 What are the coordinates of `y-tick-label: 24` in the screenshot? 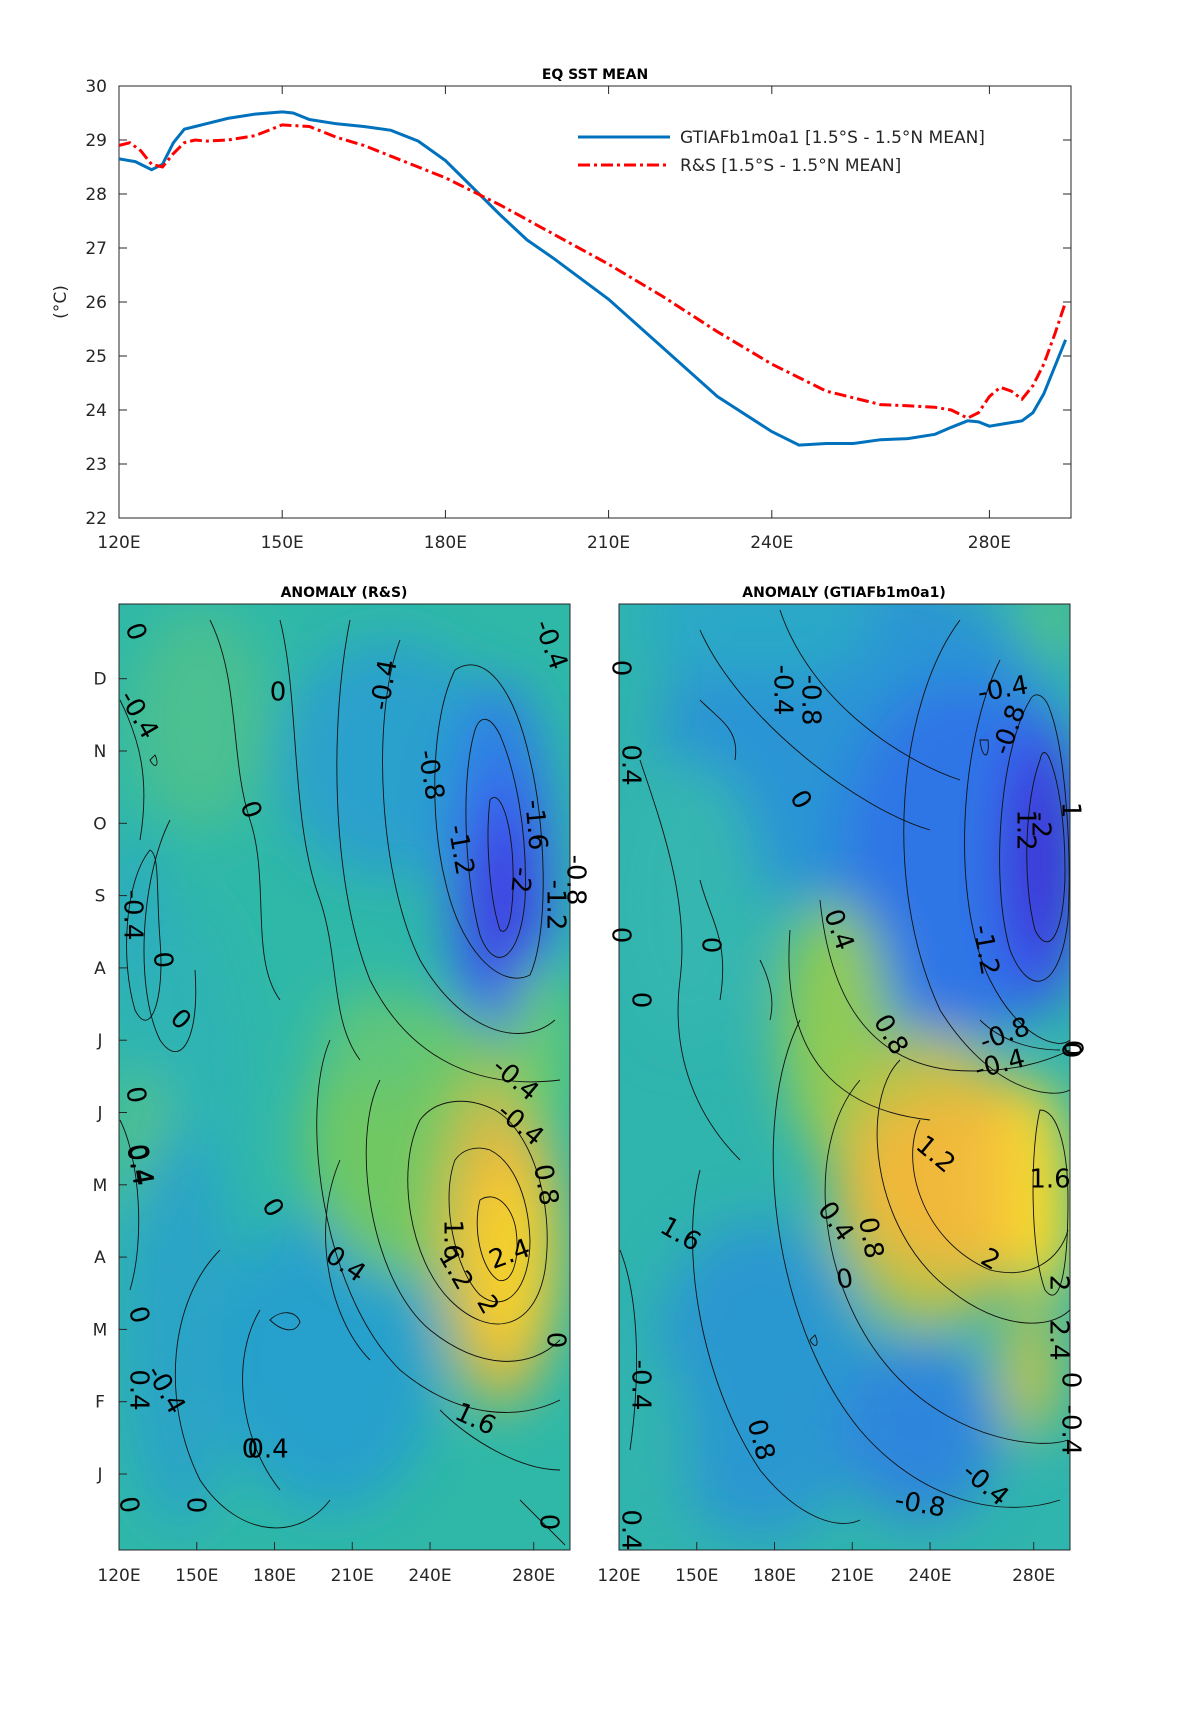 It's located at (96, 411).